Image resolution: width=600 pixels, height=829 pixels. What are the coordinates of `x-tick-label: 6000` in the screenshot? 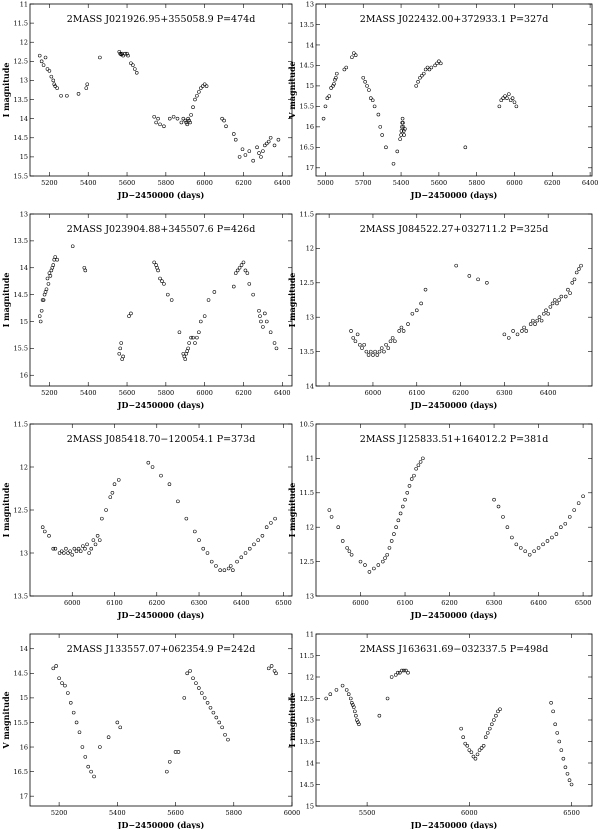 It's located at (204, 183).